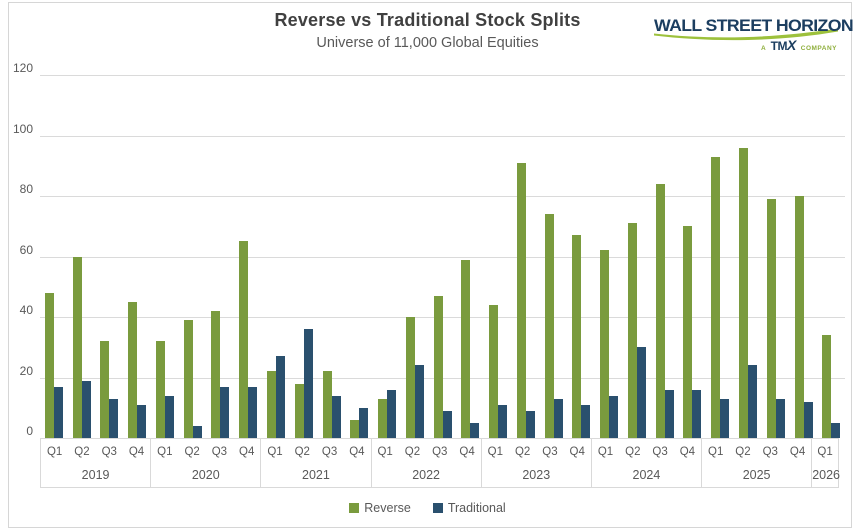 The width and height of the screenshot is (855, 531). I want to click on chart-title: Reverse vs Traditional Stock Splits, so click(427, 20).